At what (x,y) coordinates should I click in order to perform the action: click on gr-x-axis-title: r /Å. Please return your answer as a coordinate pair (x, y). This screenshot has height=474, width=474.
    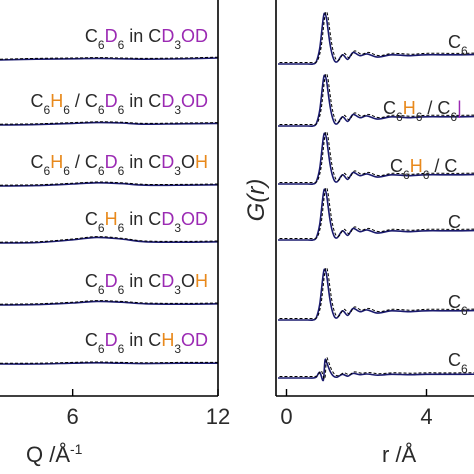
    Looking at the image, I should click on (399, 454).